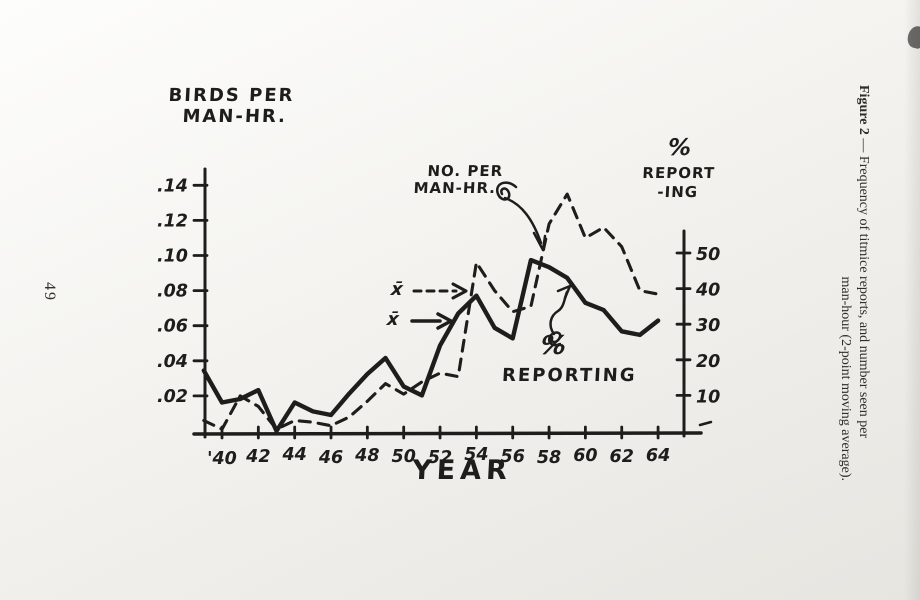 This screenshot has height=600, width=920. Describe the element at coordinates (234, 116) in the screenshot. I see `left-axis-title-line2: MAN-HR.` at that location.